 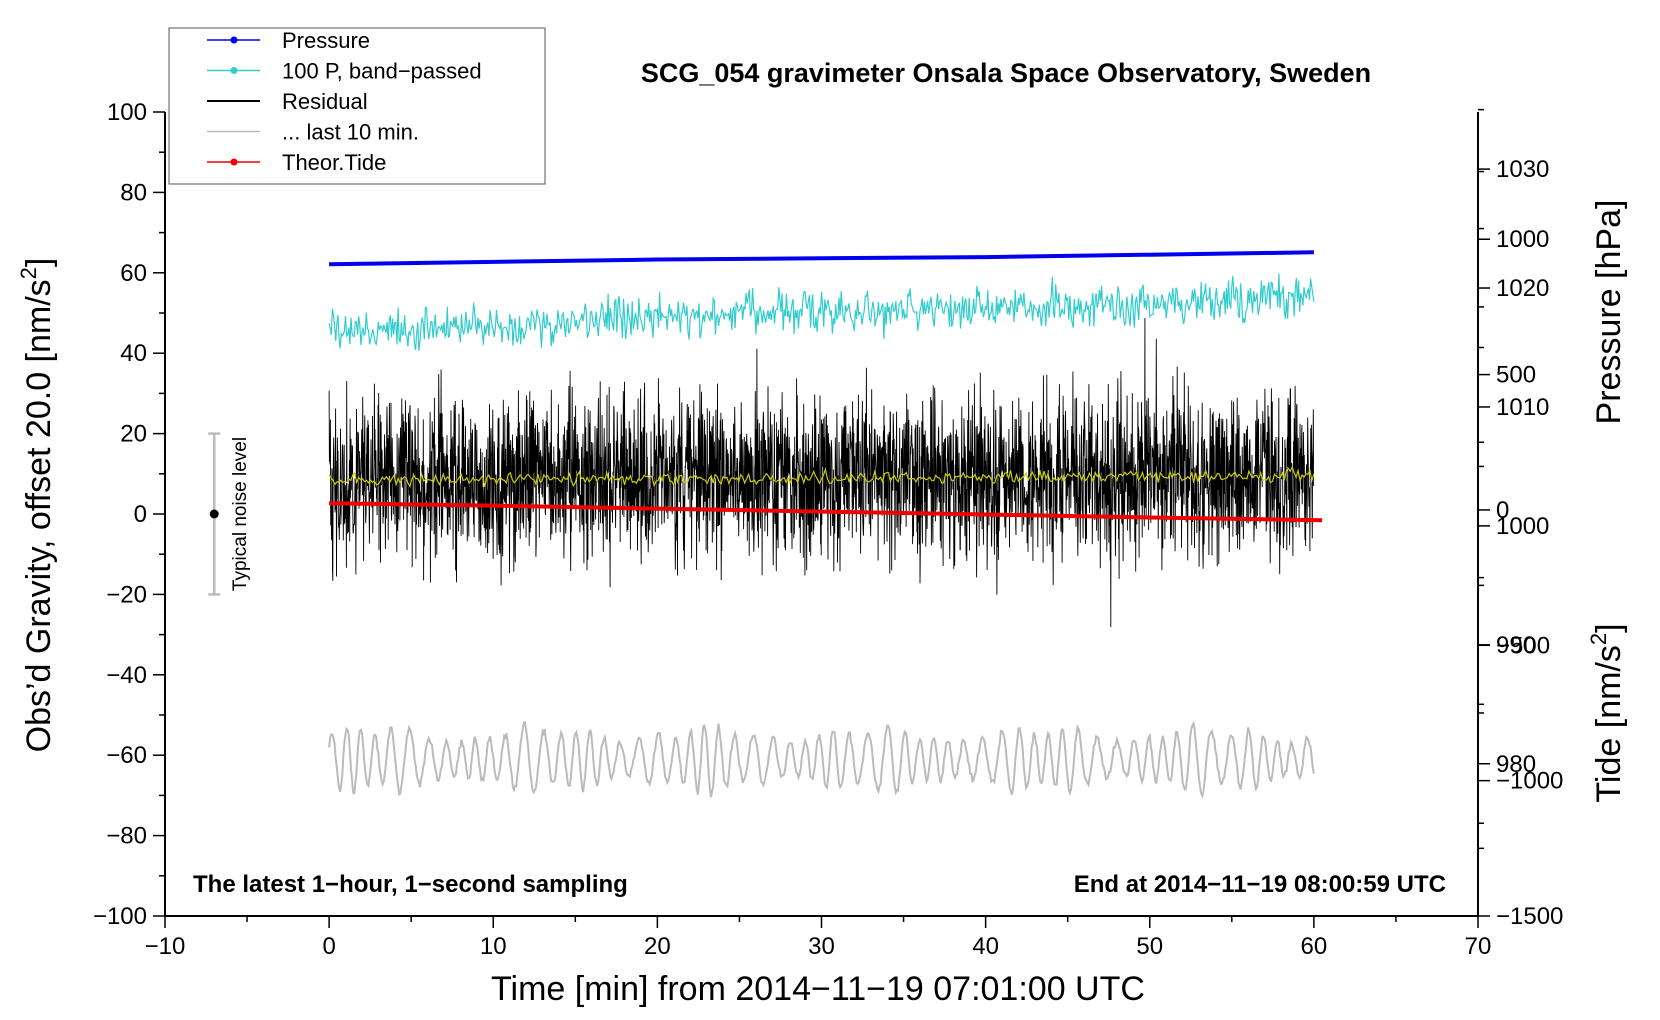 I want to click on legend-label: Residual, so click(x=325, y=101).